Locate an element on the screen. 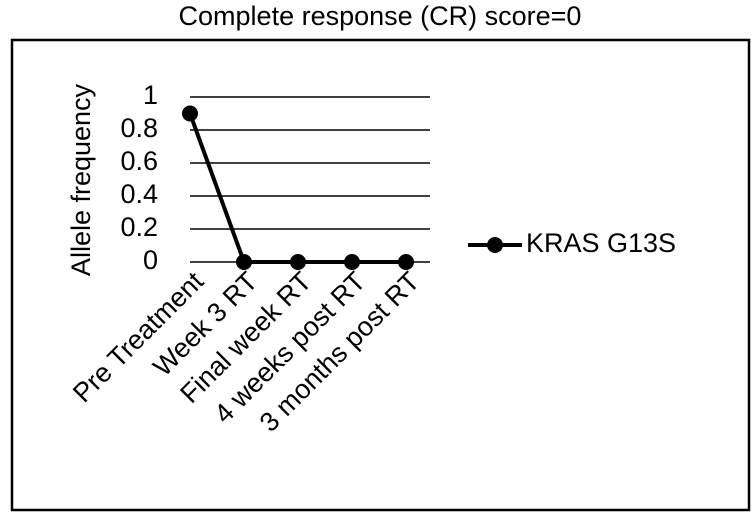  y-tick-label: 0.8 is located at coordinates (139, 128).